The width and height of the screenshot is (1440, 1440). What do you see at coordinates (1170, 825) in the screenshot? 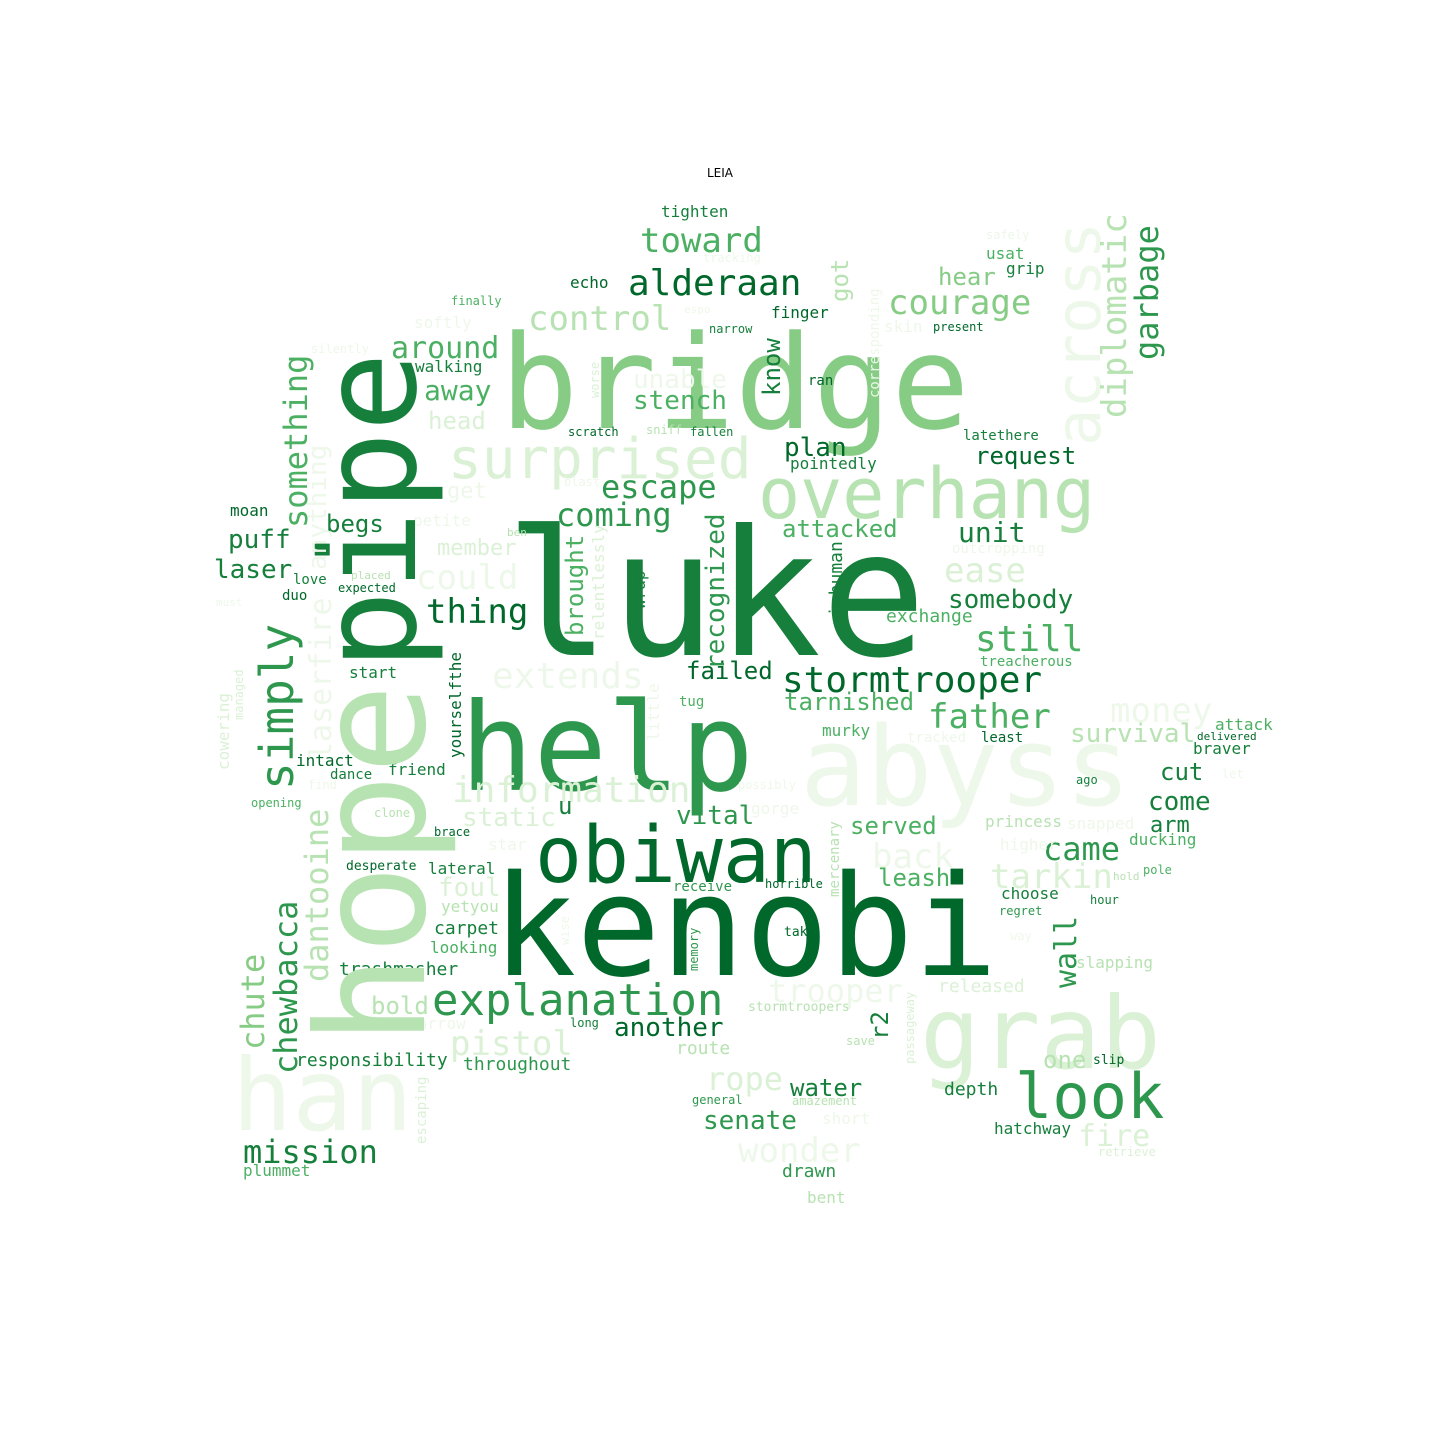
I see `word-arm: arm` at bounding box center [1170, 825].